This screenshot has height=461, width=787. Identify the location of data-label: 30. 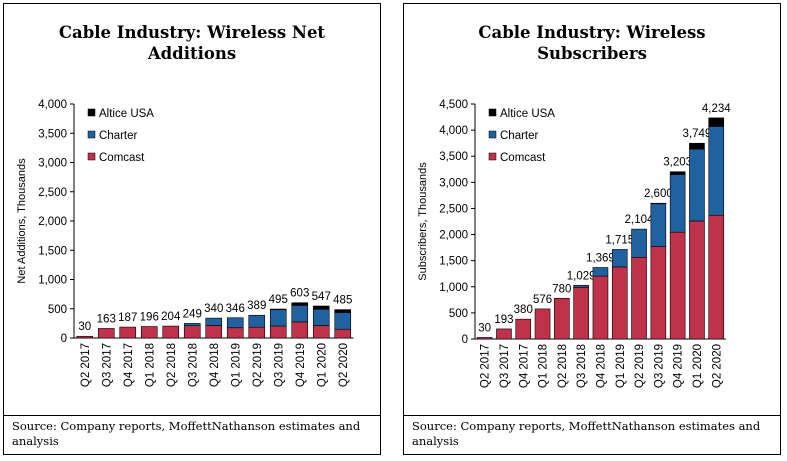
(484, 328).